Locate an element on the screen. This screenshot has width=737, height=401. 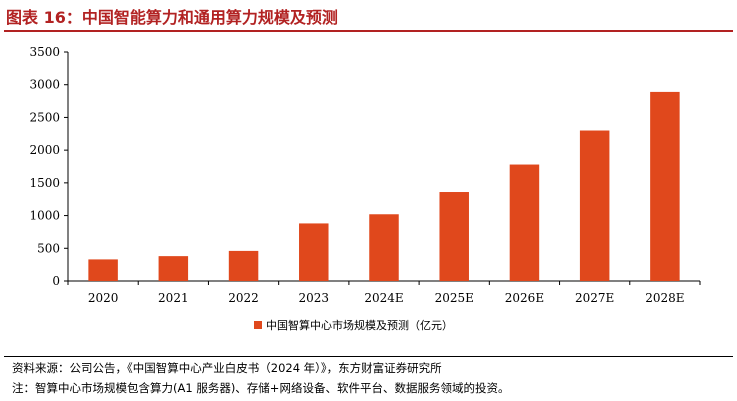
x-tick-label: 2025E is located at coordinates (454, 298).